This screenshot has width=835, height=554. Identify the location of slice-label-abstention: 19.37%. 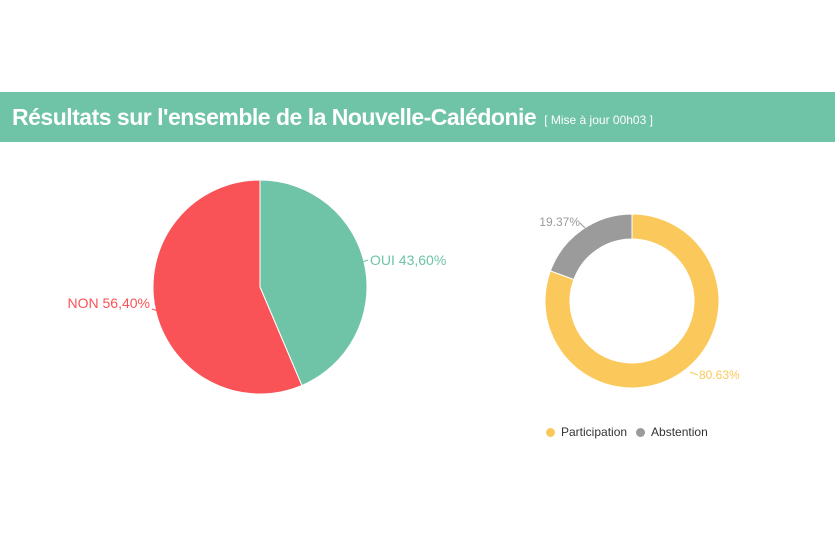
(559, 222).